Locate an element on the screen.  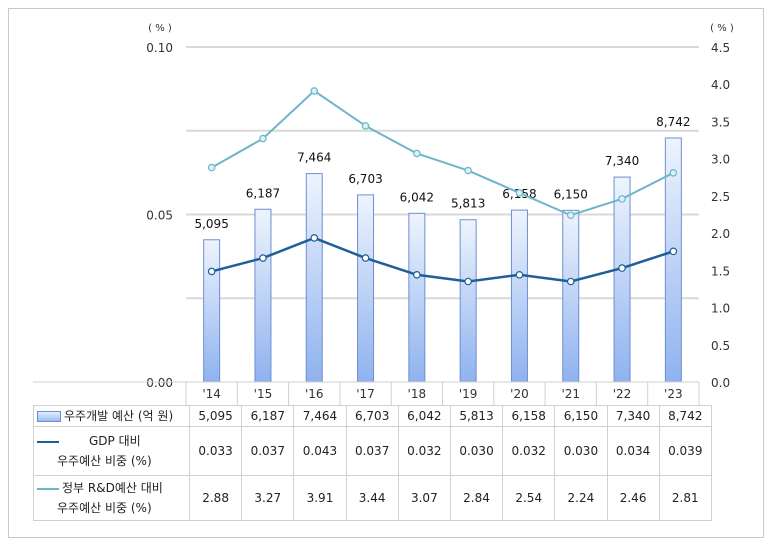
x-tick-label: '19 is located at coordinates (468, 394).